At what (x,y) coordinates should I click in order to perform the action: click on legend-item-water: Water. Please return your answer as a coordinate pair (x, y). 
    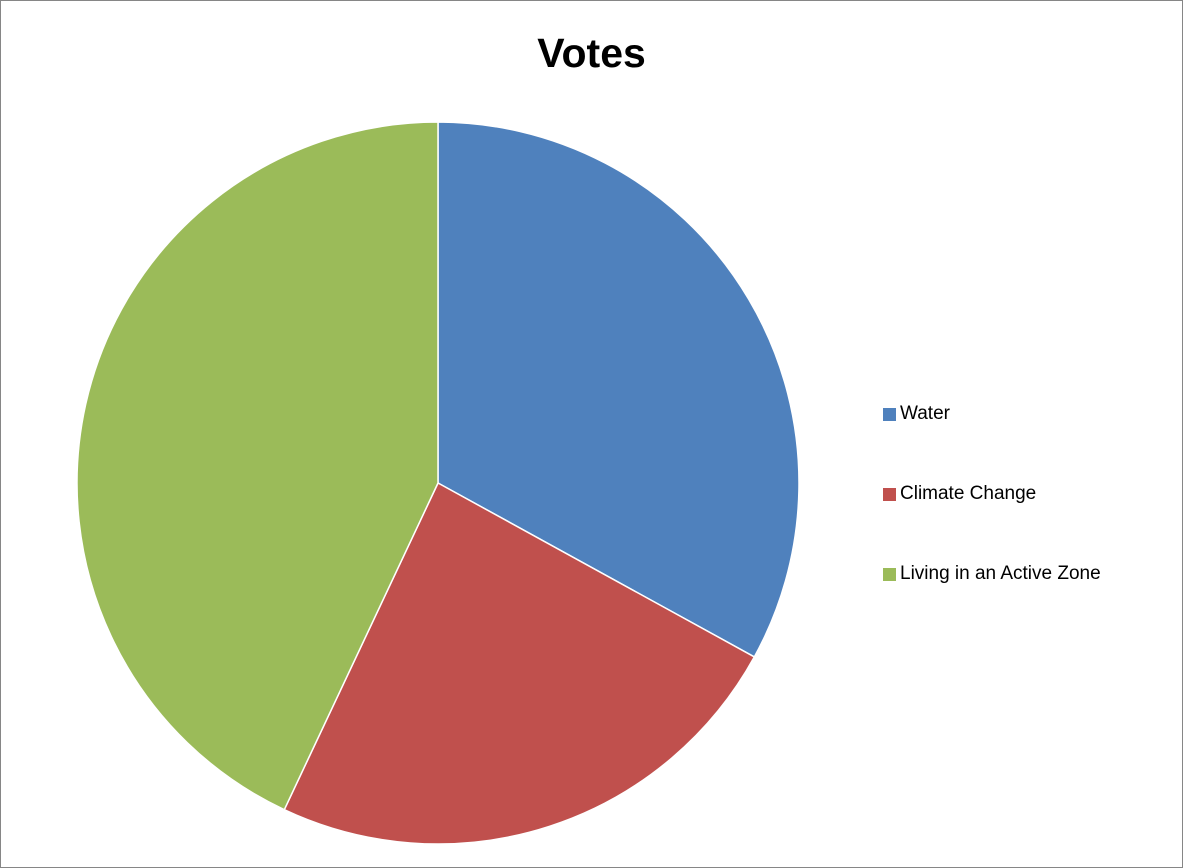
    Looking at the image, I should click on (916, 414).